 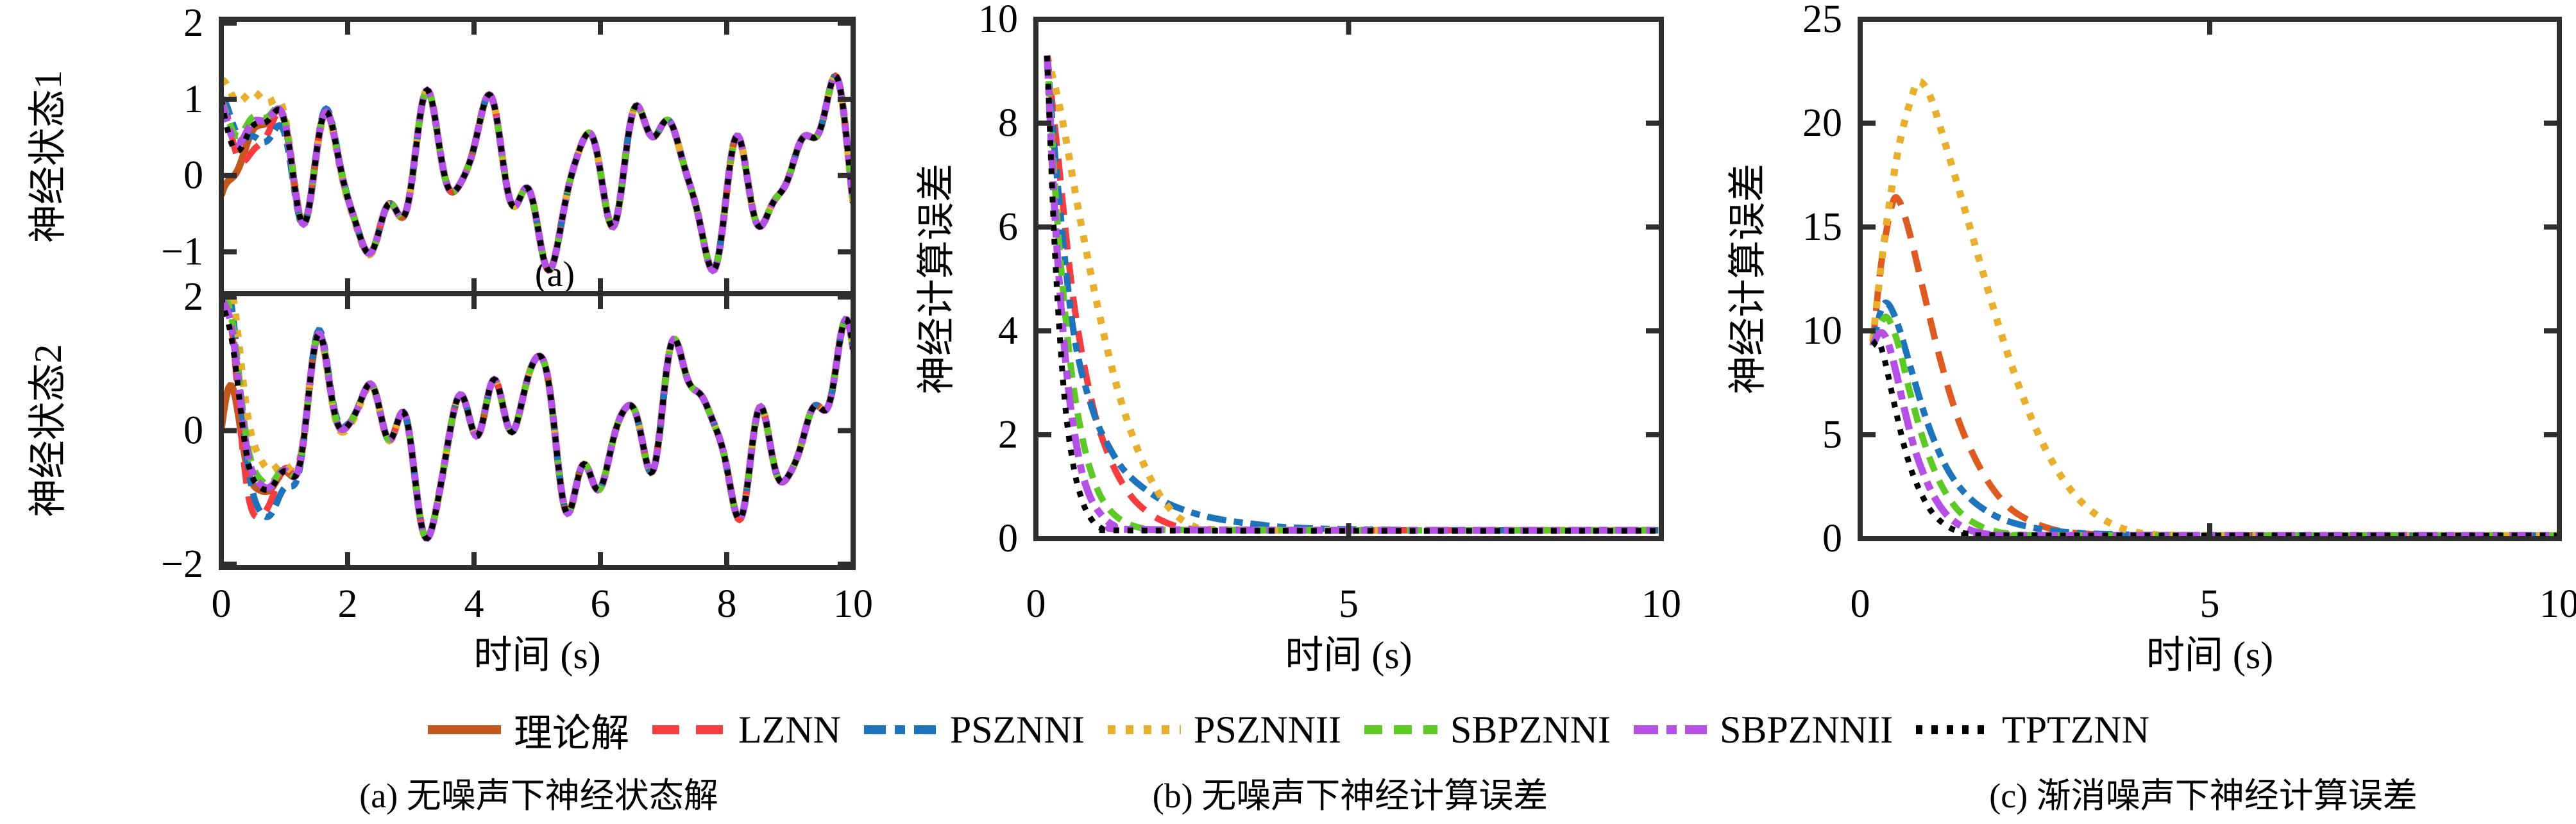 I want to click on y-tick-label: 25, so click(x=1822, y=20).